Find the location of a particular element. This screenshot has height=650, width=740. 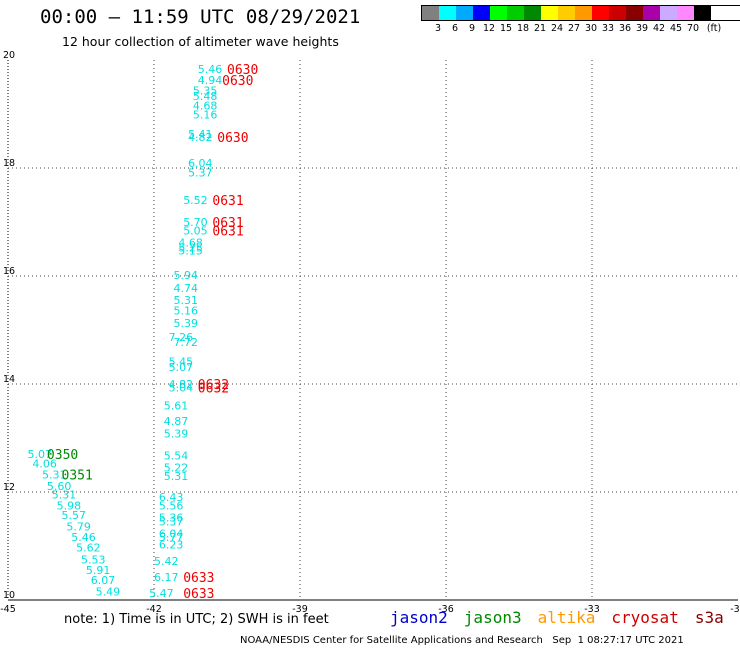

legend-swatches is located at coordinates (580, 13).